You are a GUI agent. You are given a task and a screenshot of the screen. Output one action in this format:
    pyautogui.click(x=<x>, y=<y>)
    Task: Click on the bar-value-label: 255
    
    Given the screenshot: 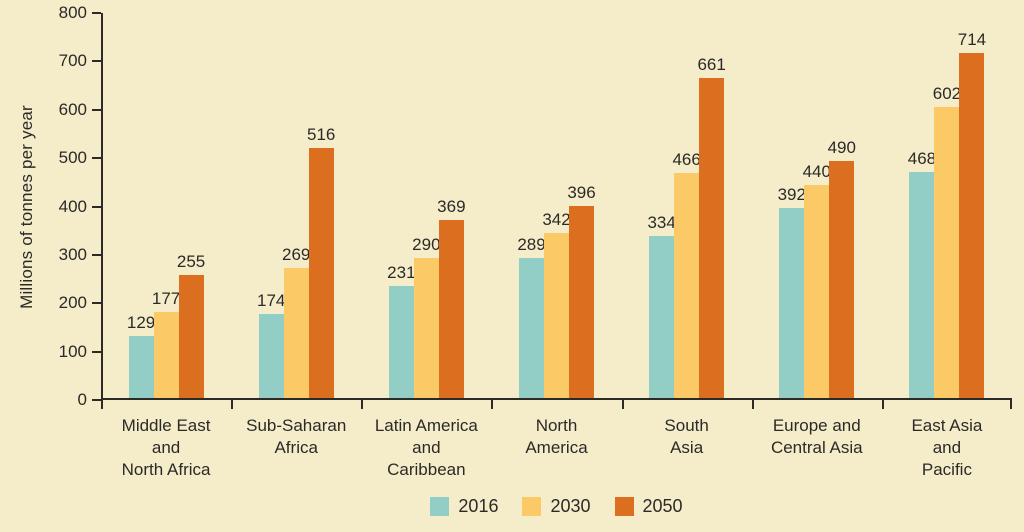 What is the action you would take?
    pyautogui.click(x=191, y=261)
    